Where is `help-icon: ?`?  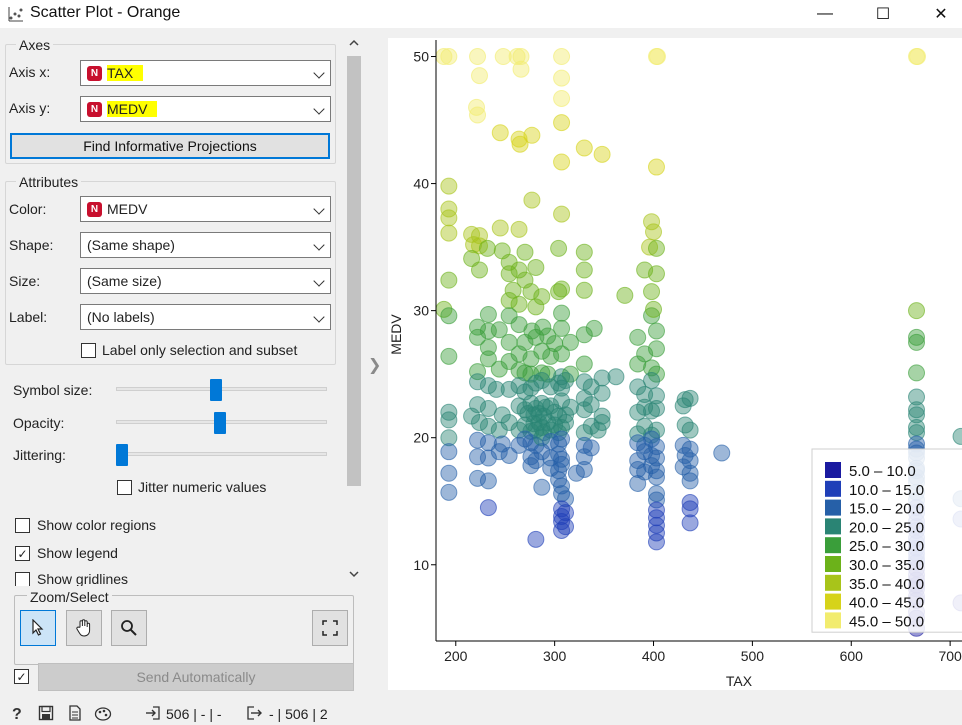 help-icon: ? is located at coordinates (18, 713).